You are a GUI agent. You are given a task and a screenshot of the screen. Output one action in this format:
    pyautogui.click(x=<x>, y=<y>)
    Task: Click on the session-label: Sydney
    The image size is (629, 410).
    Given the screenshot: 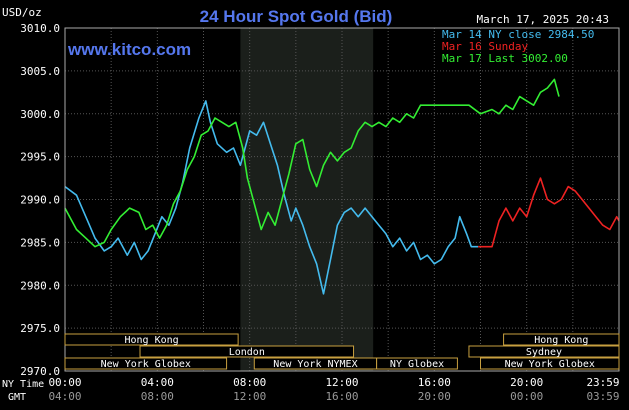 What is the action you would take?
    pyautogui.click(x=544, y=352)
    